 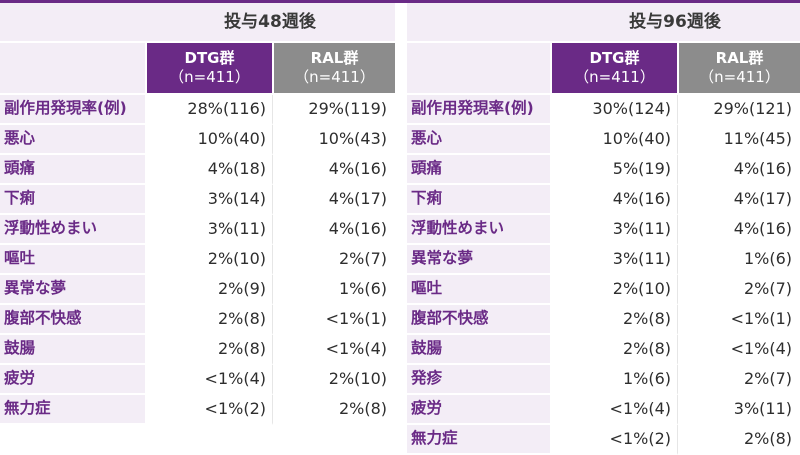 I want to click on dtg-value: <1%(4), so click(x=208, y=380).